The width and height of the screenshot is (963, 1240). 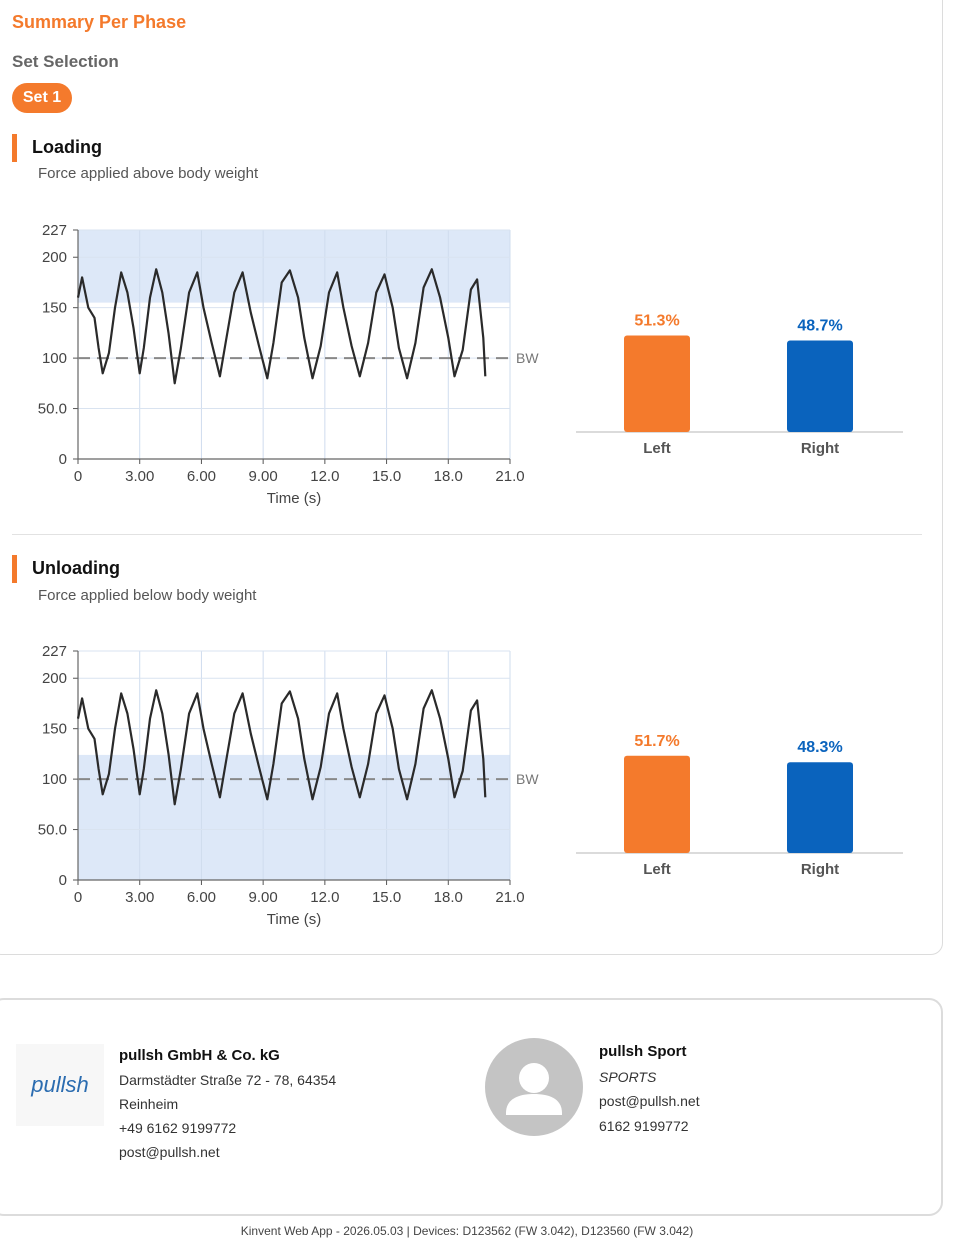 What do you see at coordinates (656, 321) in the screenshot?
I see `bar-value-label: 51.3%` at bounding box center [656, 321].